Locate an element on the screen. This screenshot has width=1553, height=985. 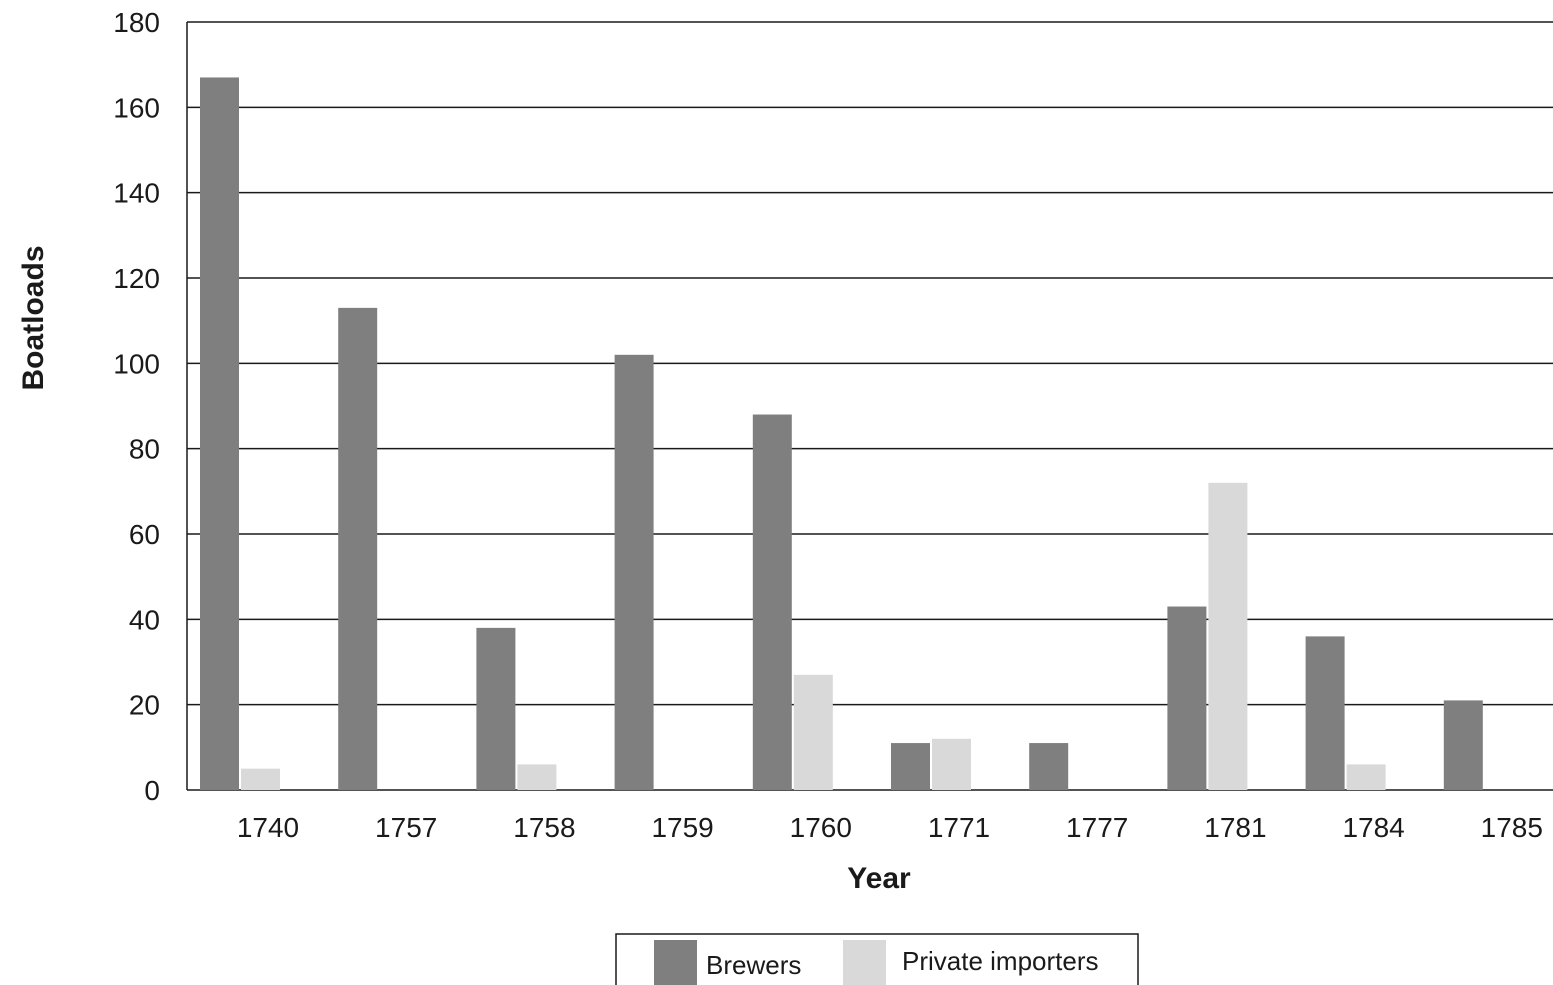
legend-swatch-brewers is located at coordinates (675, 962).